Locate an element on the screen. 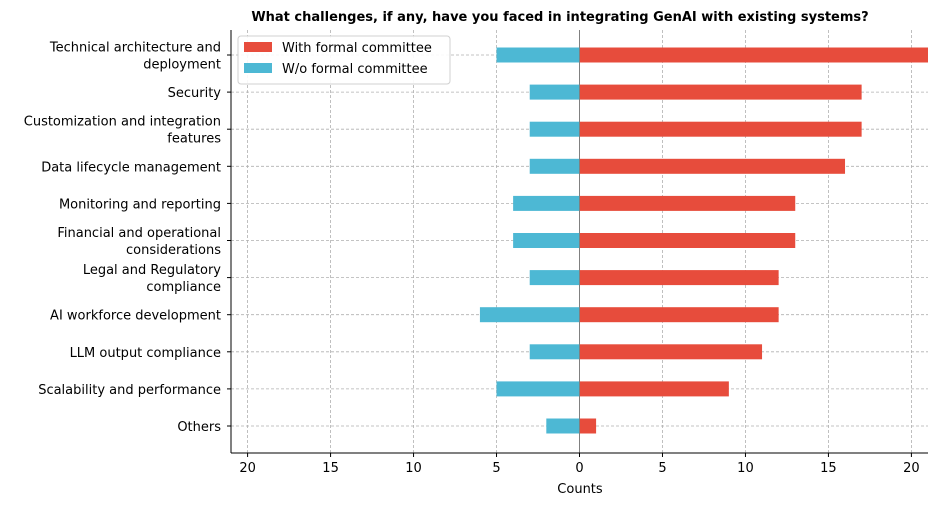 Image resolution: width=938 pixels, height=506 pixels. category-label: Technical architecture and is located at coordinates (135, 48).